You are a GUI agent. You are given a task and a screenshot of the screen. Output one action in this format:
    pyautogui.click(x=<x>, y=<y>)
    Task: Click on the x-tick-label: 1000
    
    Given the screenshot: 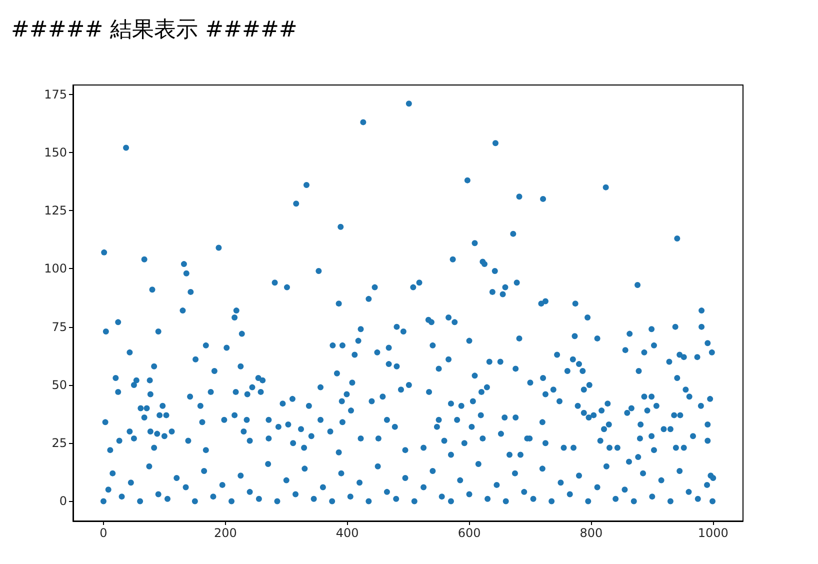 What is the action you would take?
    pyautogui.click(x=713, y=533)
    